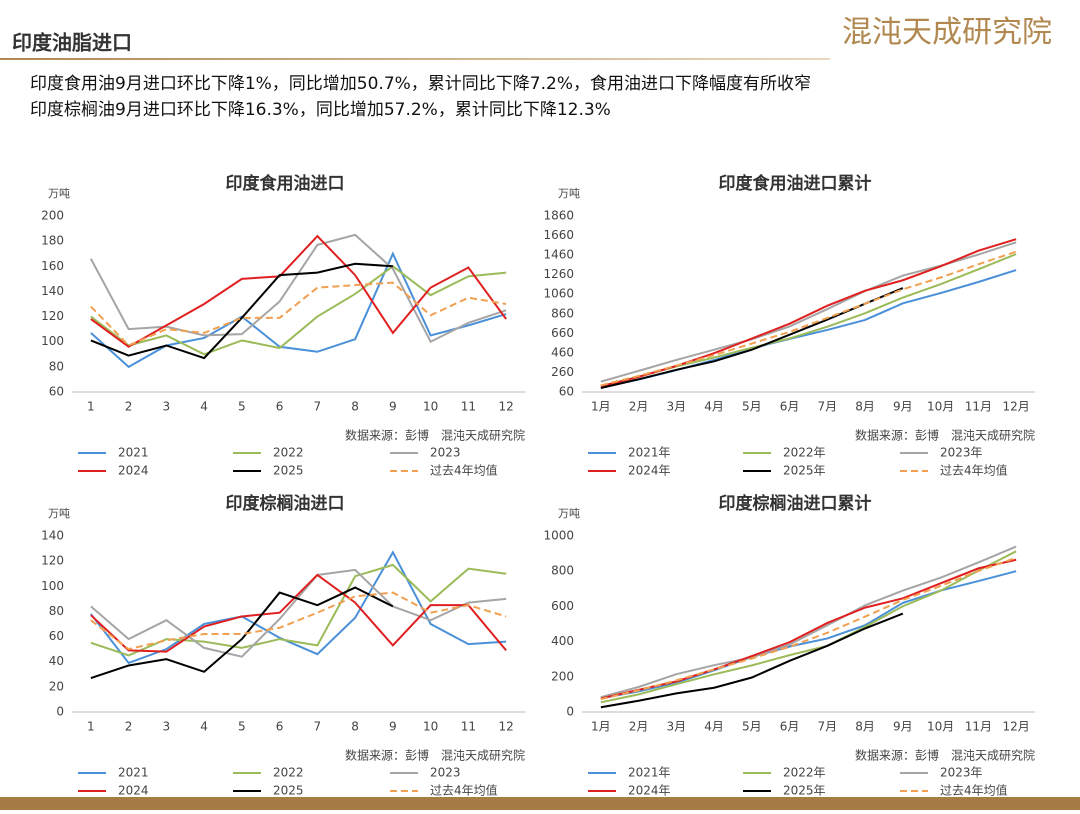 The height and width of the screenshot is (814, 1080). I want to click on x-tick-label: 7, so click(318, 727).